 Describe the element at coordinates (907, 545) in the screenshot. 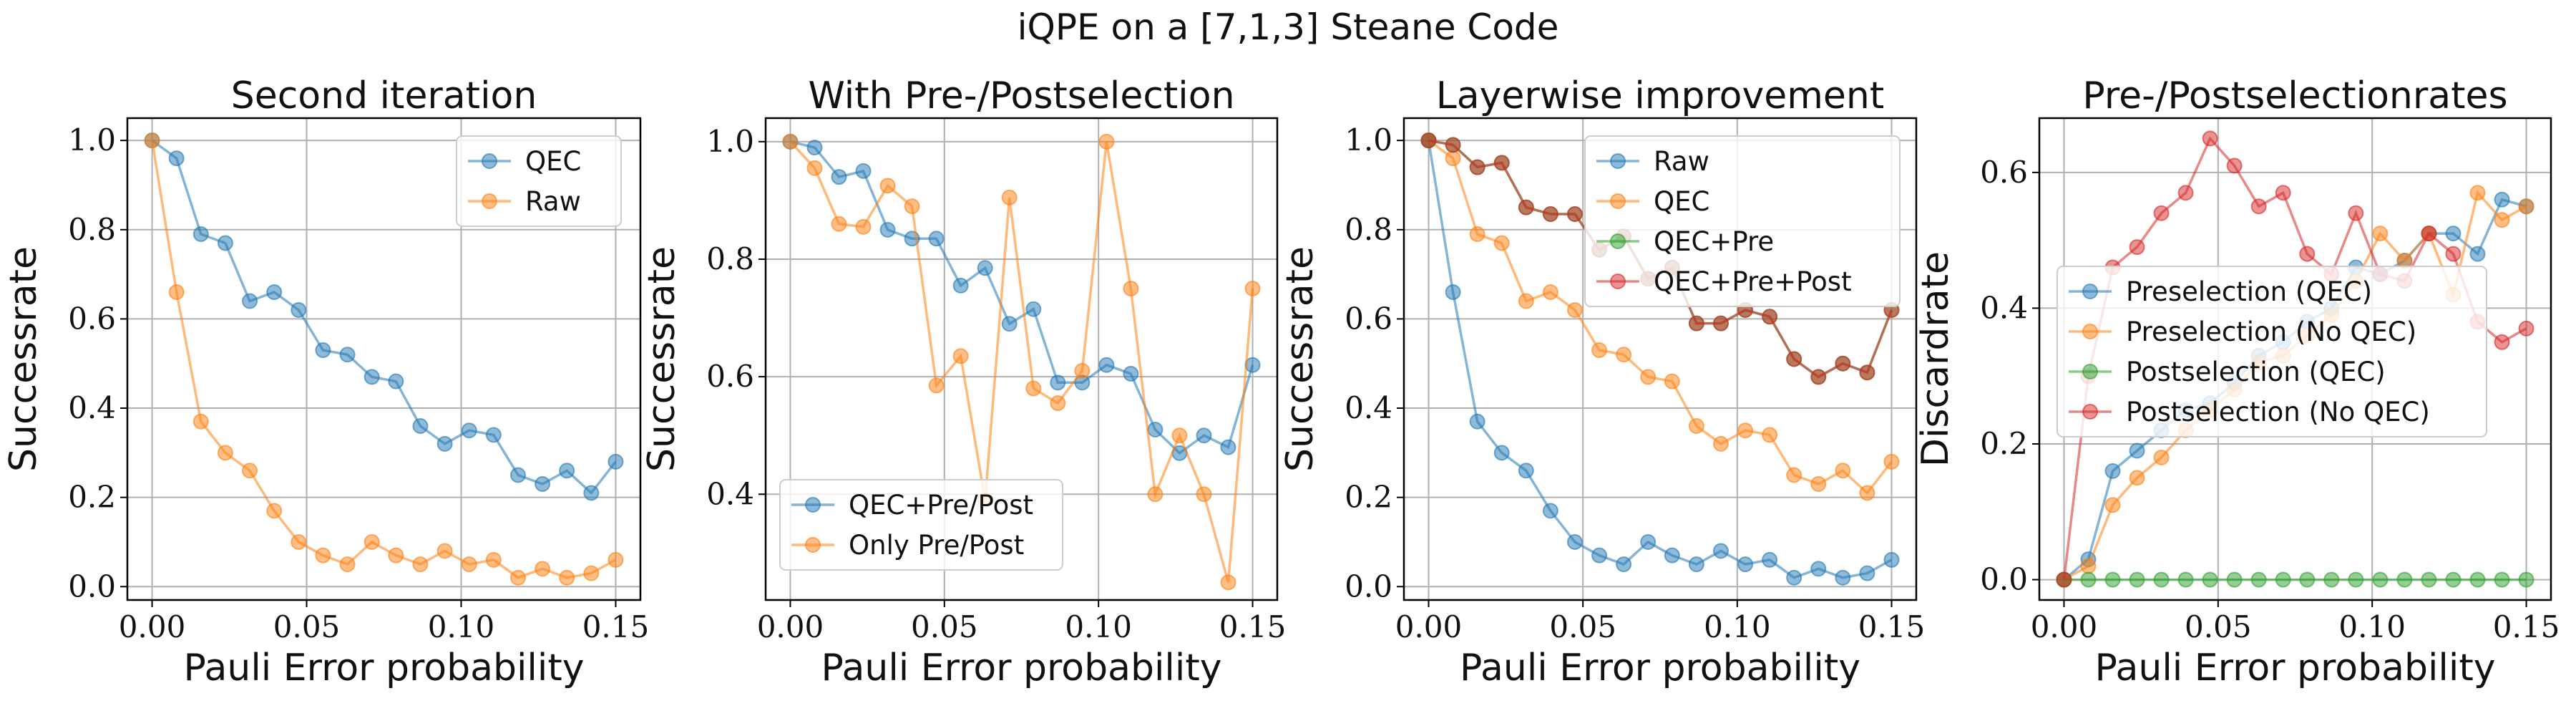

I see `legend-item: Only Pre/Post` at that location.